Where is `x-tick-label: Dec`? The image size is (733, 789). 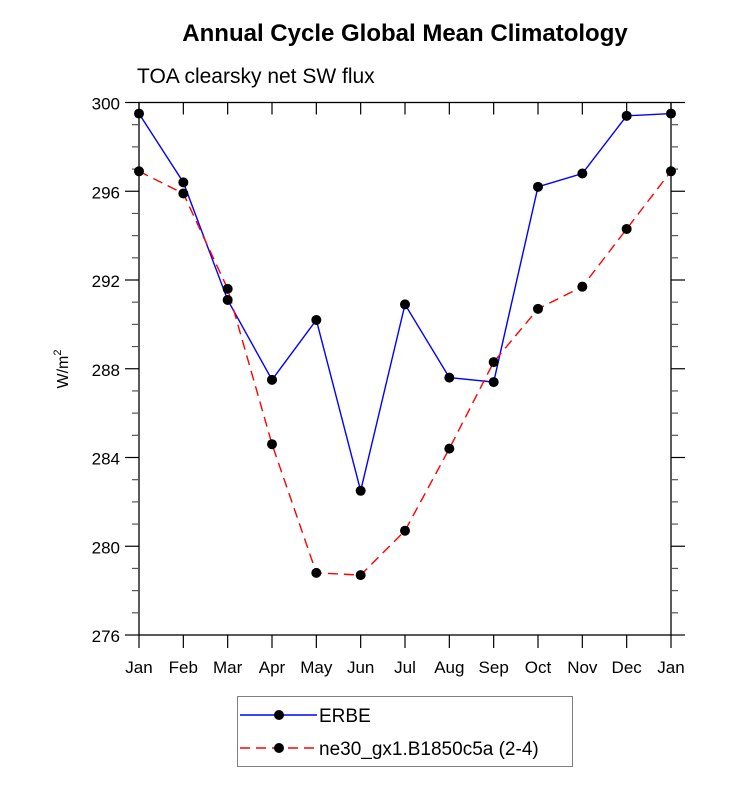 x-tick-label: Dec is located at coordinates (627, 667).